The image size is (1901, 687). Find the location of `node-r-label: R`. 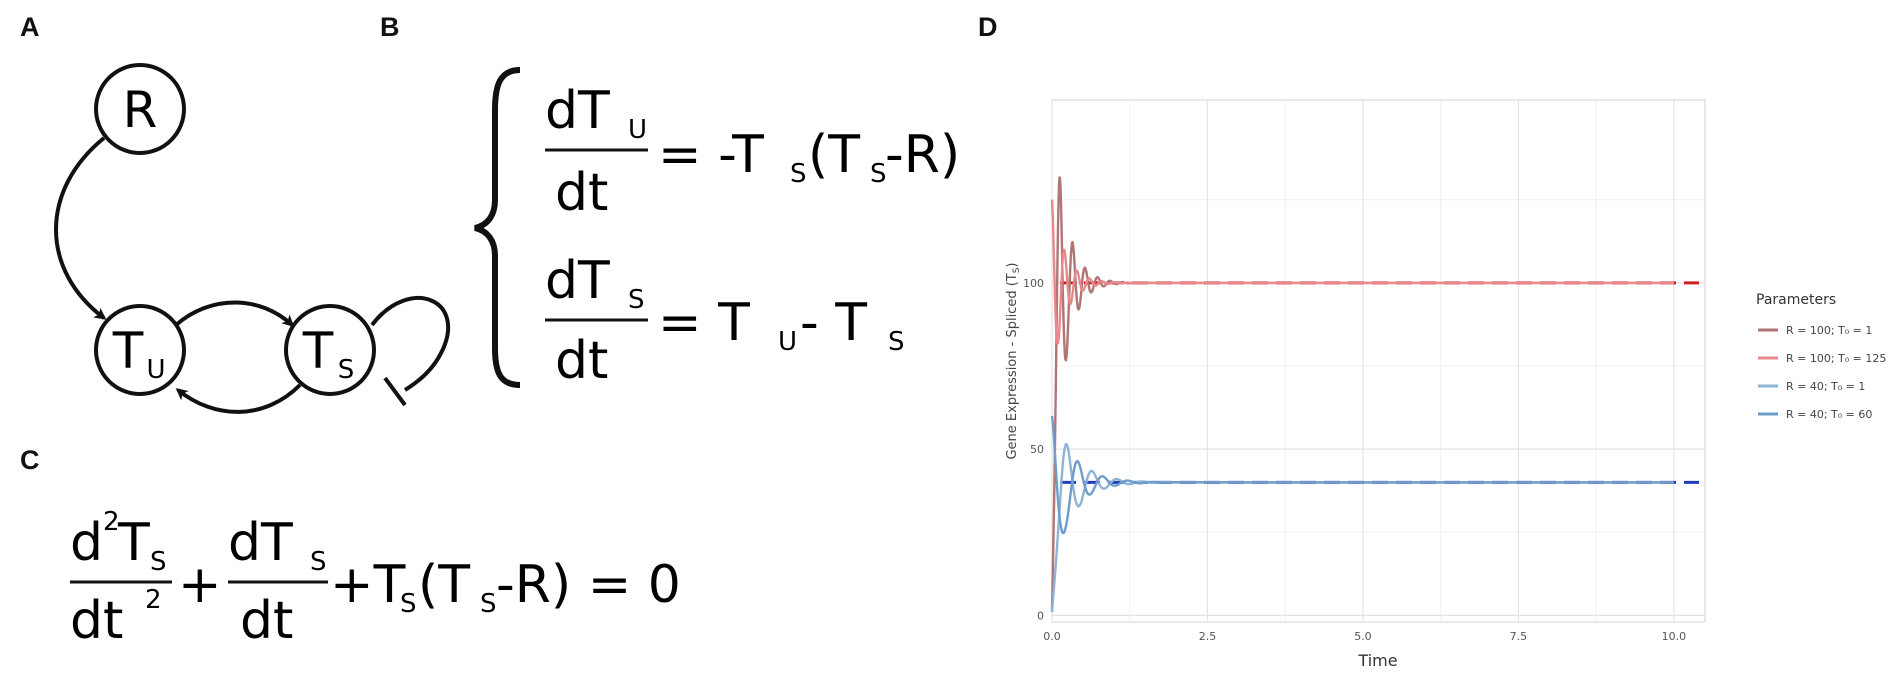

node-r-label: R is located at coordinates (140, 110).